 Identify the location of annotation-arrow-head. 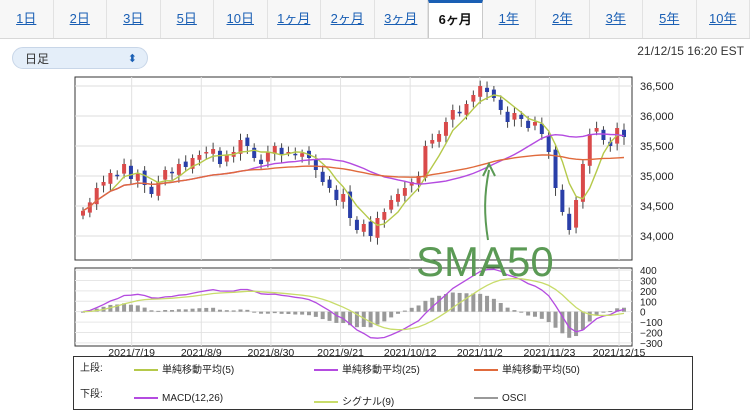
(489, 169).